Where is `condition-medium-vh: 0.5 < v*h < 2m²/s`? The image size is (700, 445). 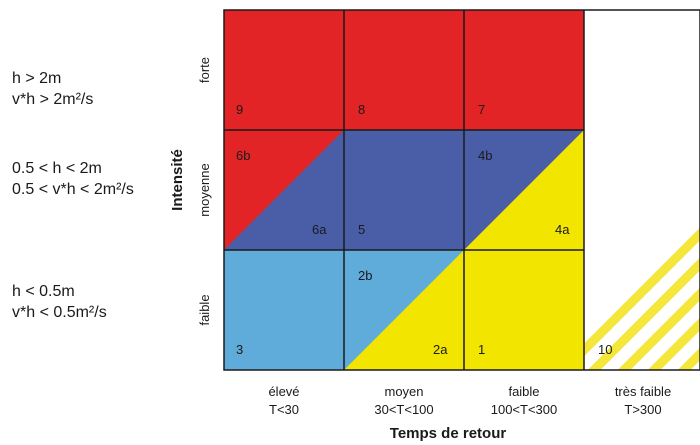
condition-medium-vh: 0.5 < v*h < 2m²/s is located at coordinates (73, 189).